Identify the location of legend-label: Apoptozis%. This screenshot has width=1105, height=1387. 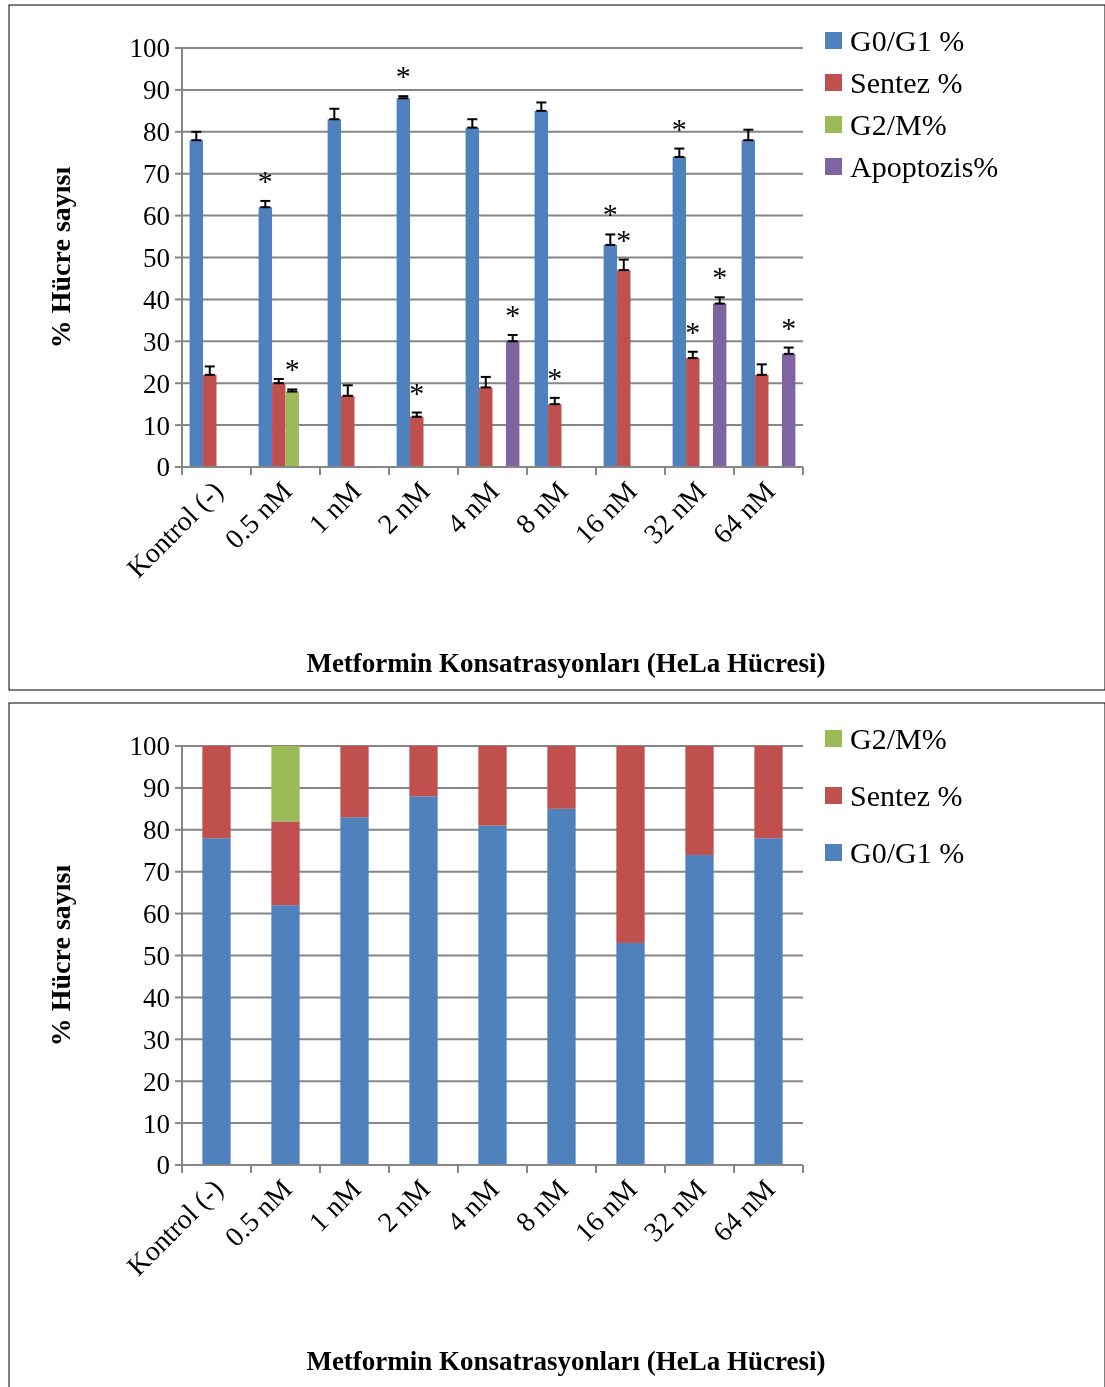
(924, 166).